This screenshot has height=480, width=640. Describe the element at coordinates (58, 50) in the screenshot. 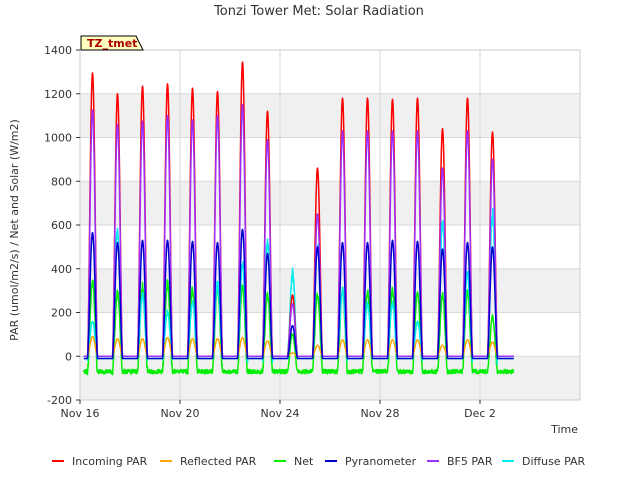

I see `y-tick-label: 1400` at that location.